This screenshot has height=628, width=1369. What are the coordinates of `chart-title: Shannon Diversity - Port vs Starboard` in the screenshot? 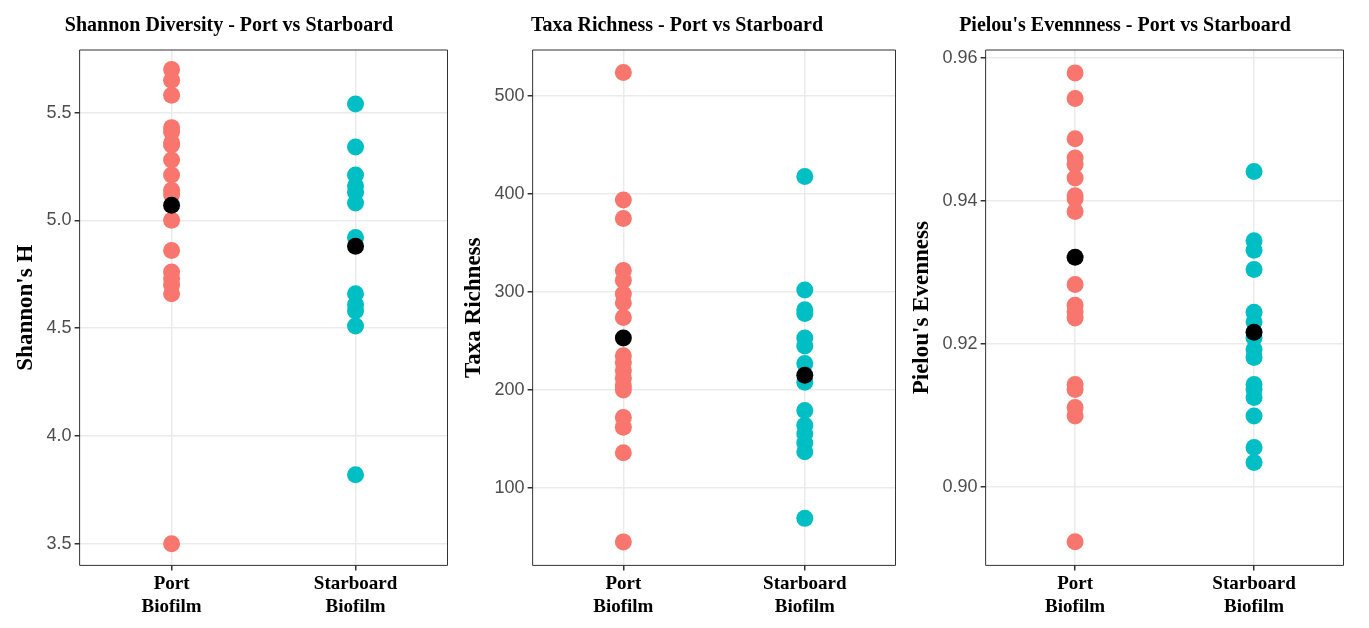 It's located at (229, 25).